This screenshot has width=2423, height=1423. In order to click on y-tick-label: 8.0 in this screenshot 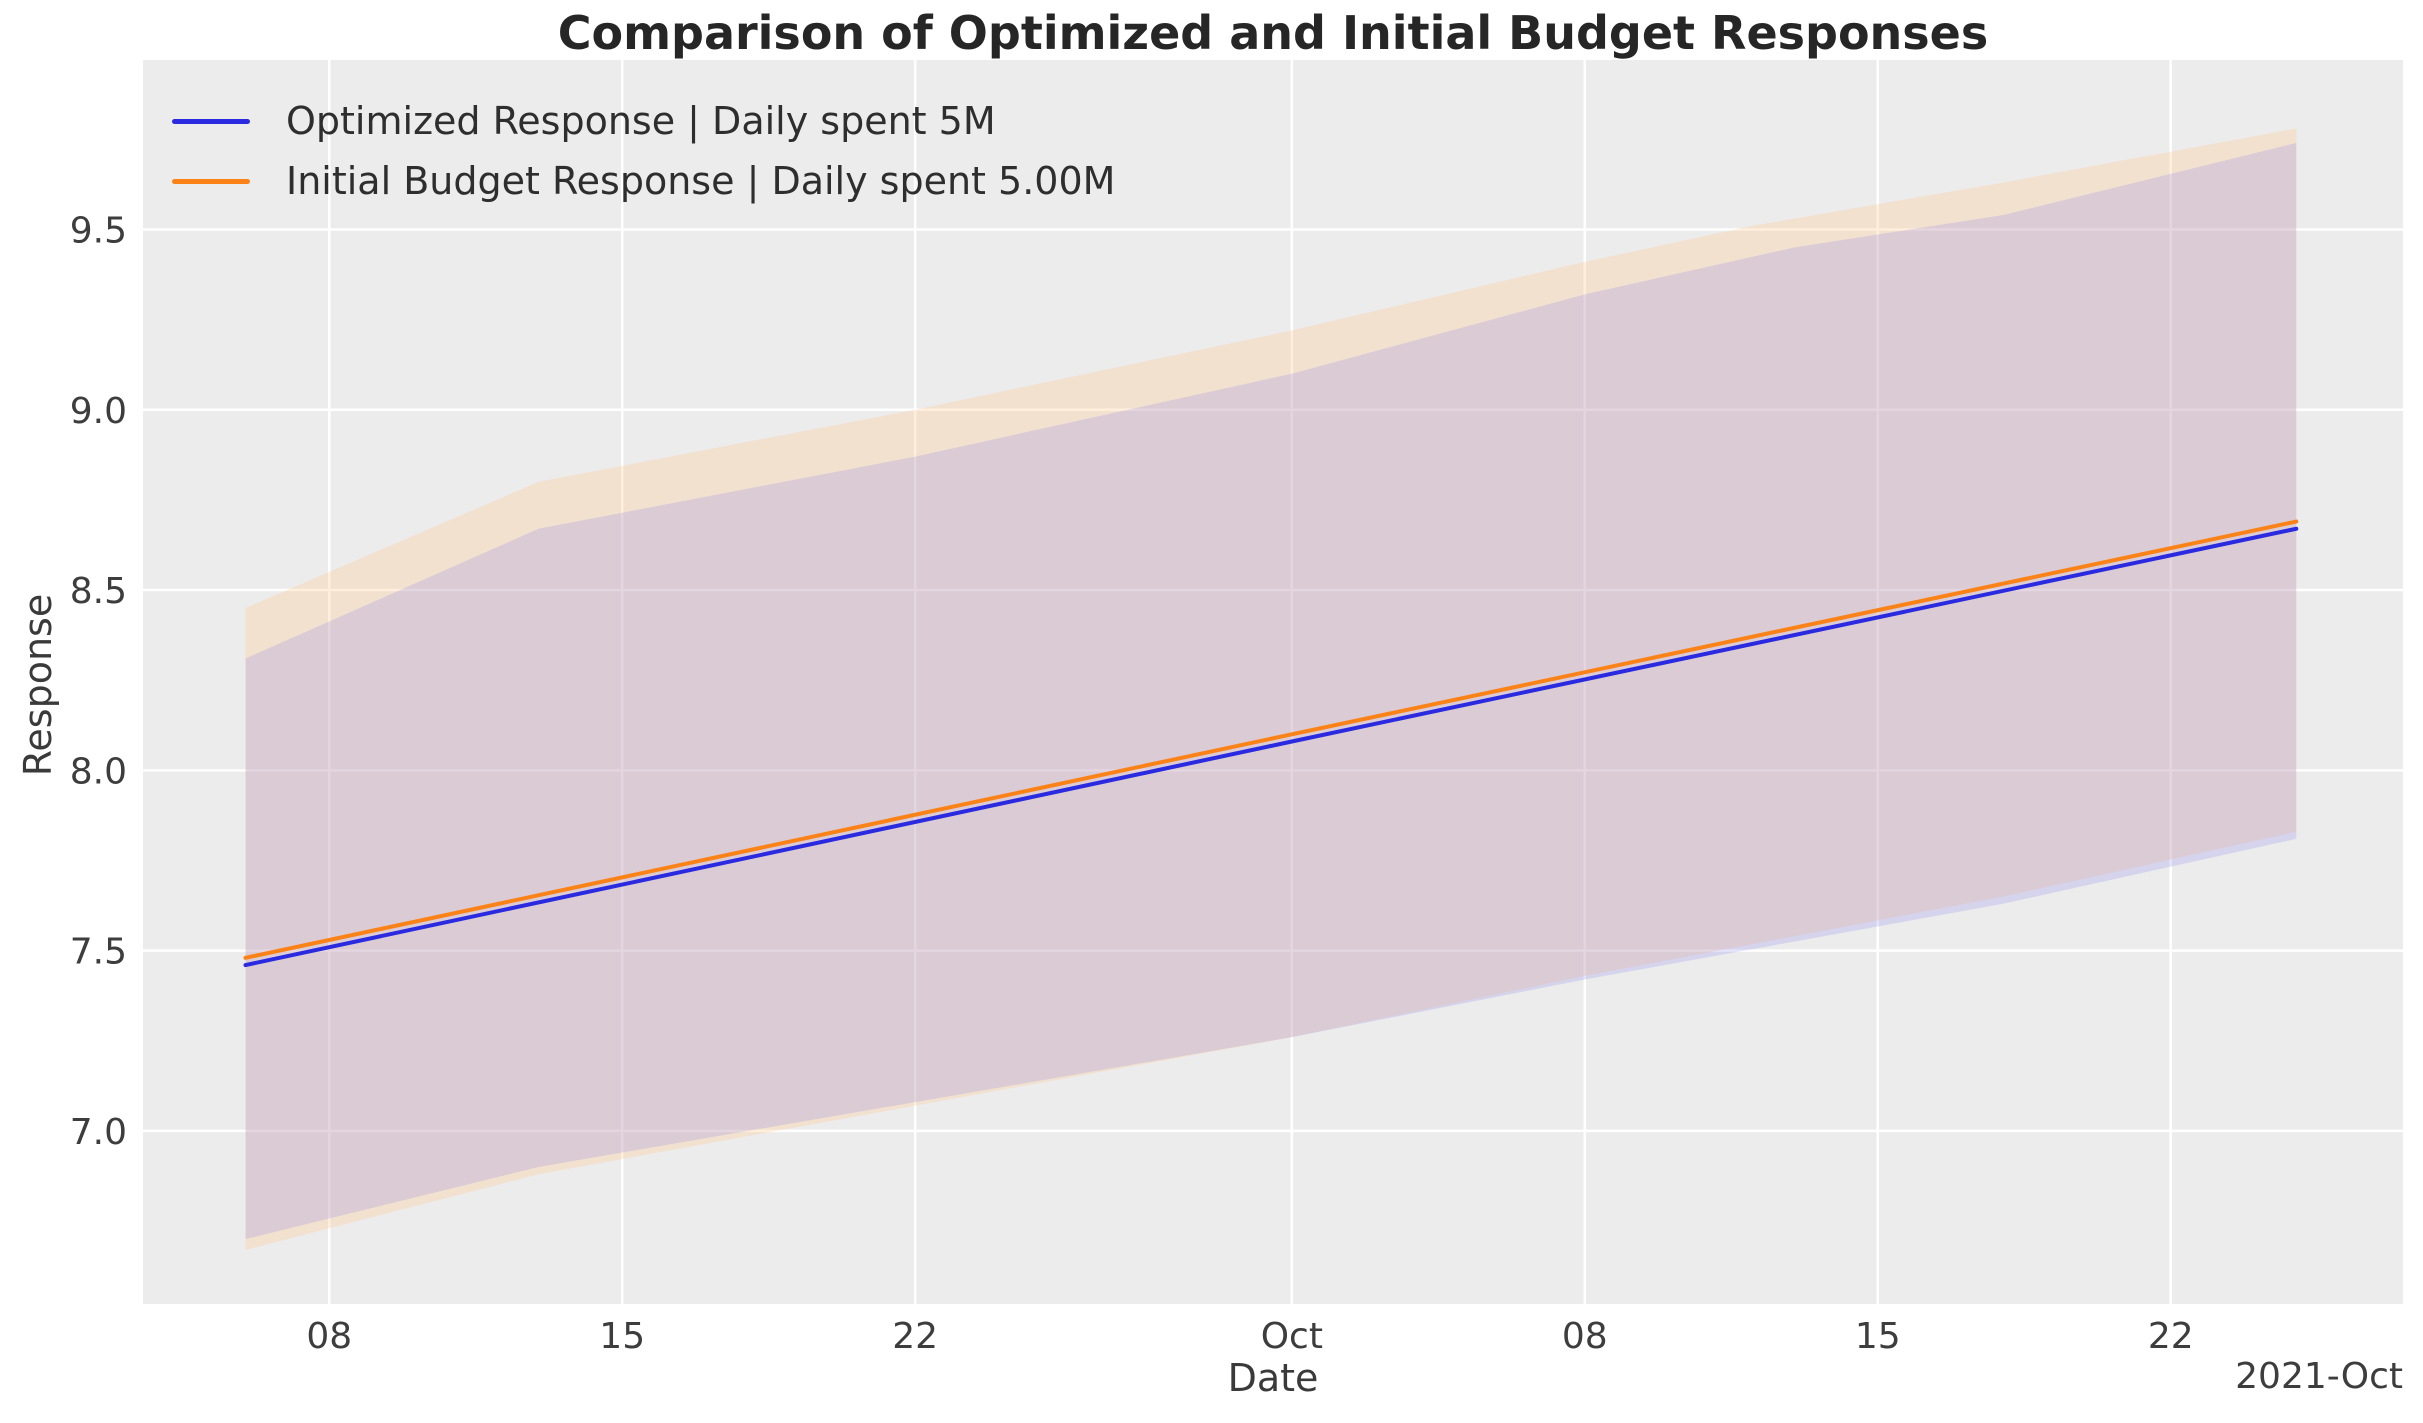, I will do `click(98, 771)`.